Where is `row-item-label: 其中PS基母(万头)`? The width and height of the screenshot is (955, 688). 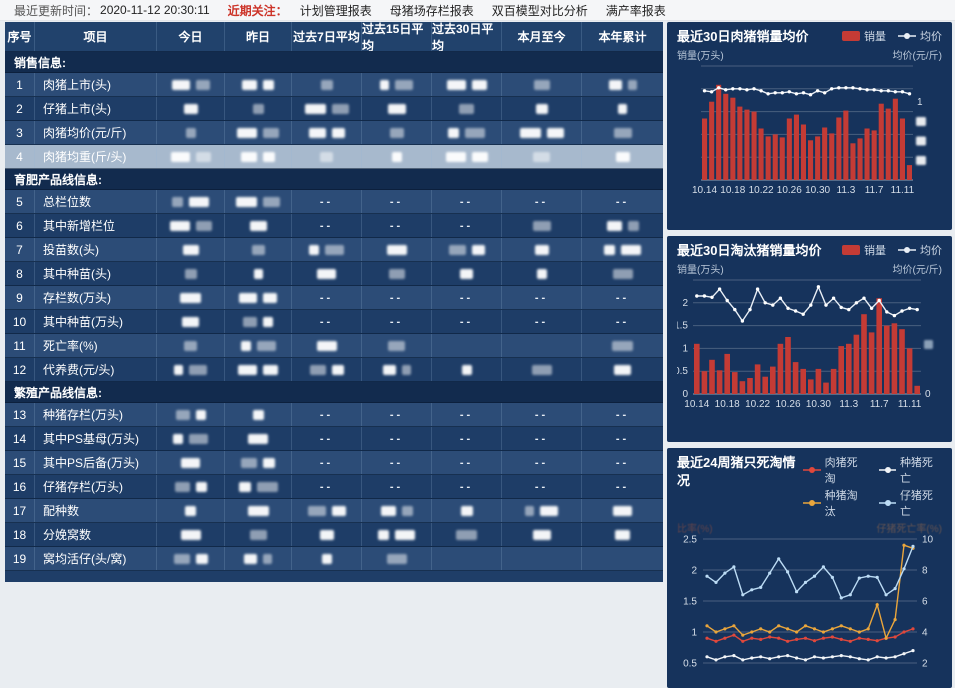 row-item-label: 其中PS基母(万头) is located at coordinates (96, 438).